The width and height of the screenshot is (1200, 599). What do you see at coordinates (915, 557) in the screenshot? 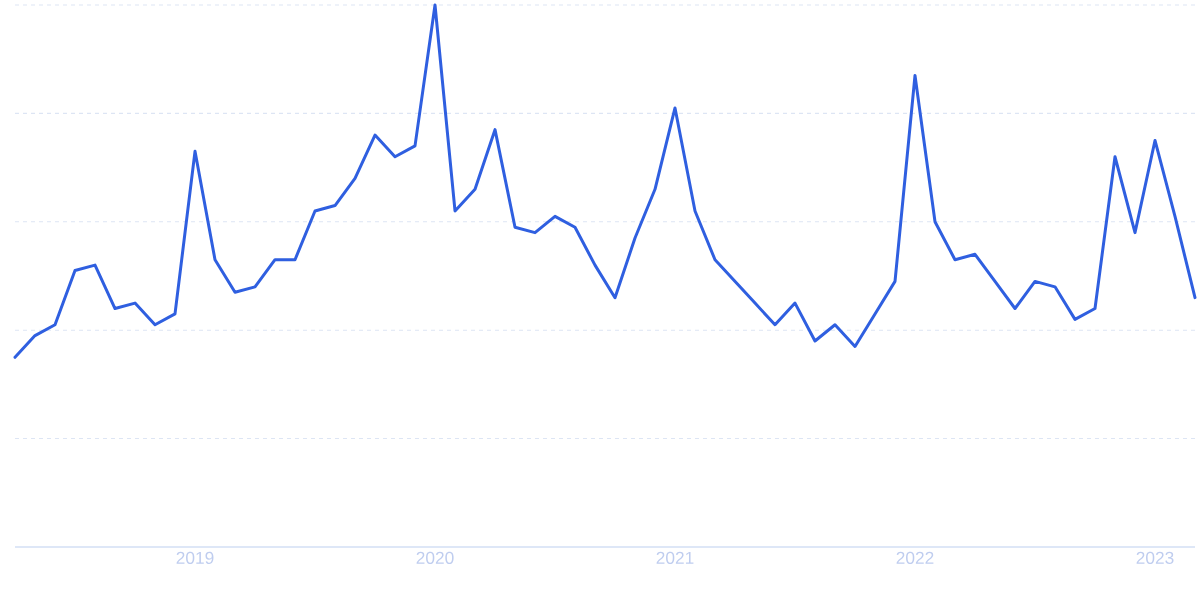
I see `x-tick-label: 2022` at bounding box center [915, 557].